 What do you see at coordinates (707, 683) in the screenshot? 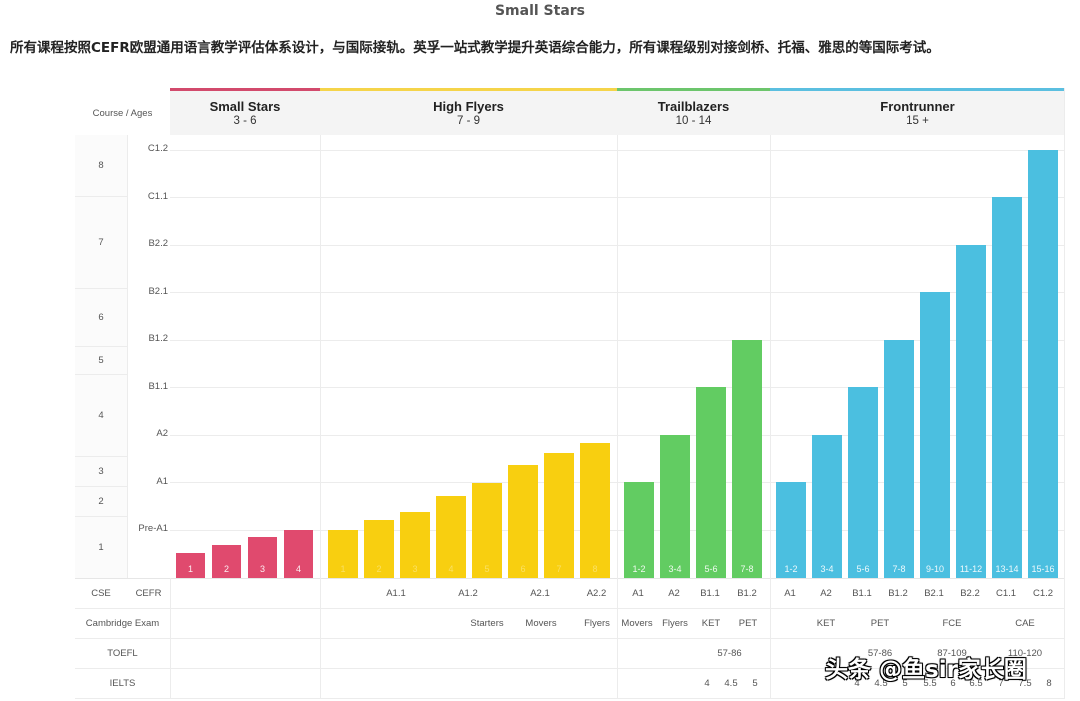
I see `ielts-tb-1: 4` at bounding box center [707, 683].